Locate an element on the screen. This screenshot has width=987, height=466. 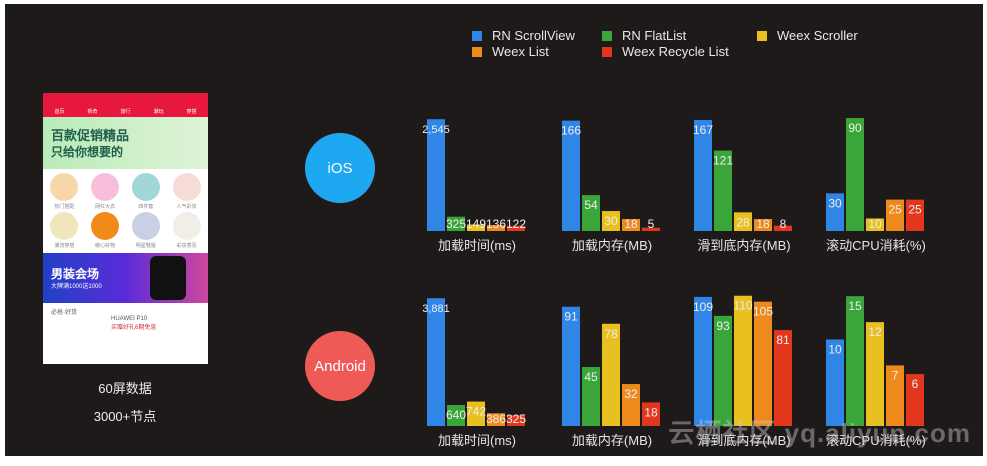
data-label: 136 is located at coordinates (496, 224).